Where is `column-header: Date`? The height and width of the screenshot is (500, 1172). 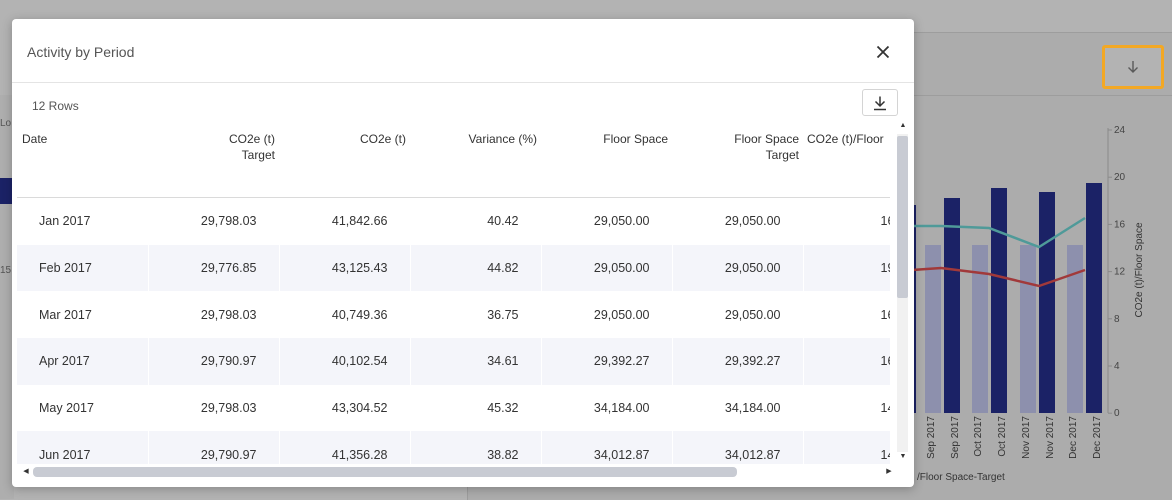
column-header: Date is located at coordinates (82, 158).